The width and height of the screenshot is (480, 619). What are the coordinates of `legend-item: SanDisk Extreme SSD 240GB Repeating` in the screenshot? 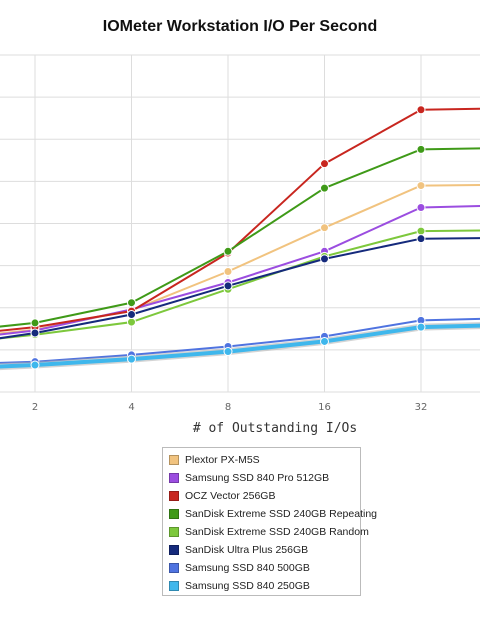 It's located at (273, 514).